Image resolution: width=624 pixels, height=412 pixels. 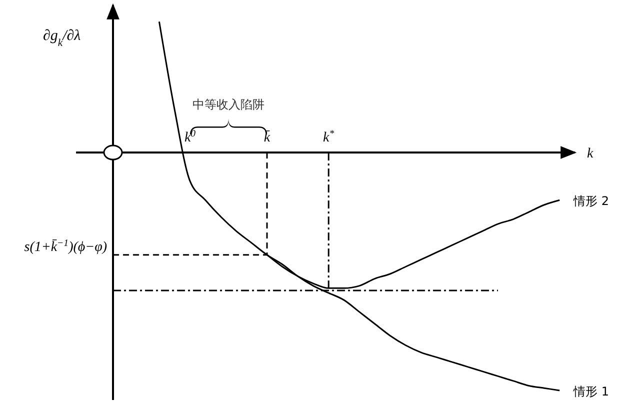 What do you see at coordinates (228, 105) in the screenshot?
I see `annotation: 中等收入陷阱` at bounding box center [228, 105].